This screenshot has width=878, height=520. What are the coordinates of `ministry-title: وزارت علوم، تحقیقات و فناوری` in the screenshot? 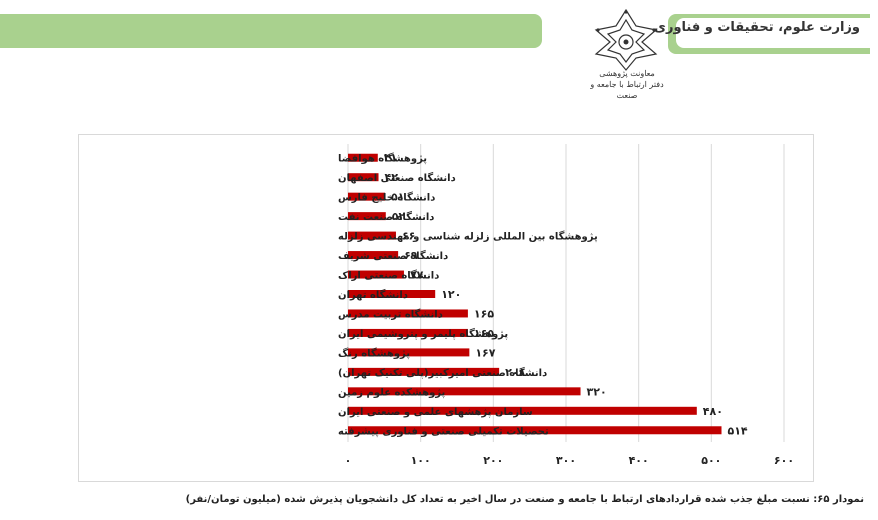 It's located at (757, 27).